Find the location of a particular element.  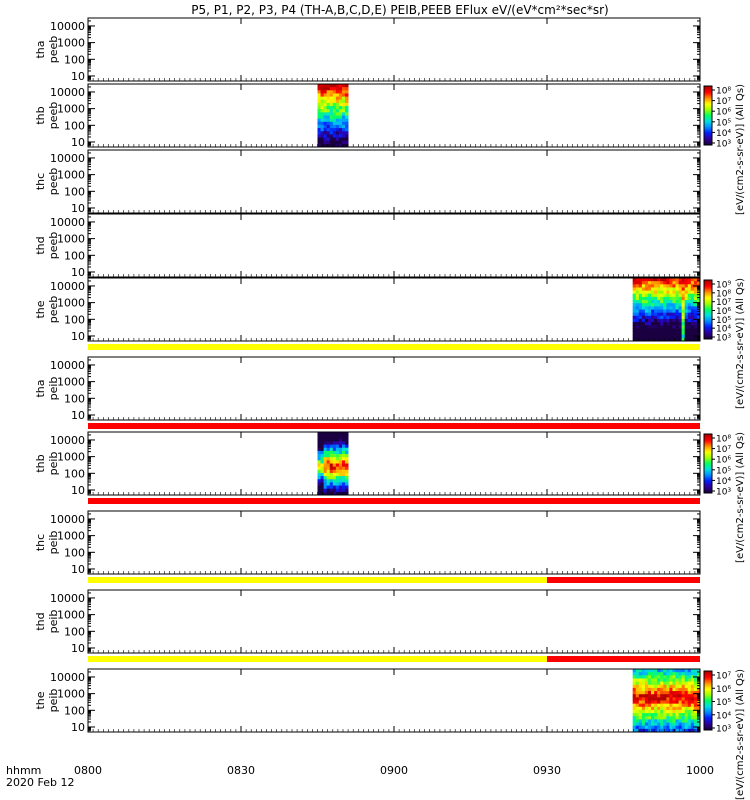

y-tick-label: 100 is located at coordinates (74, 59).